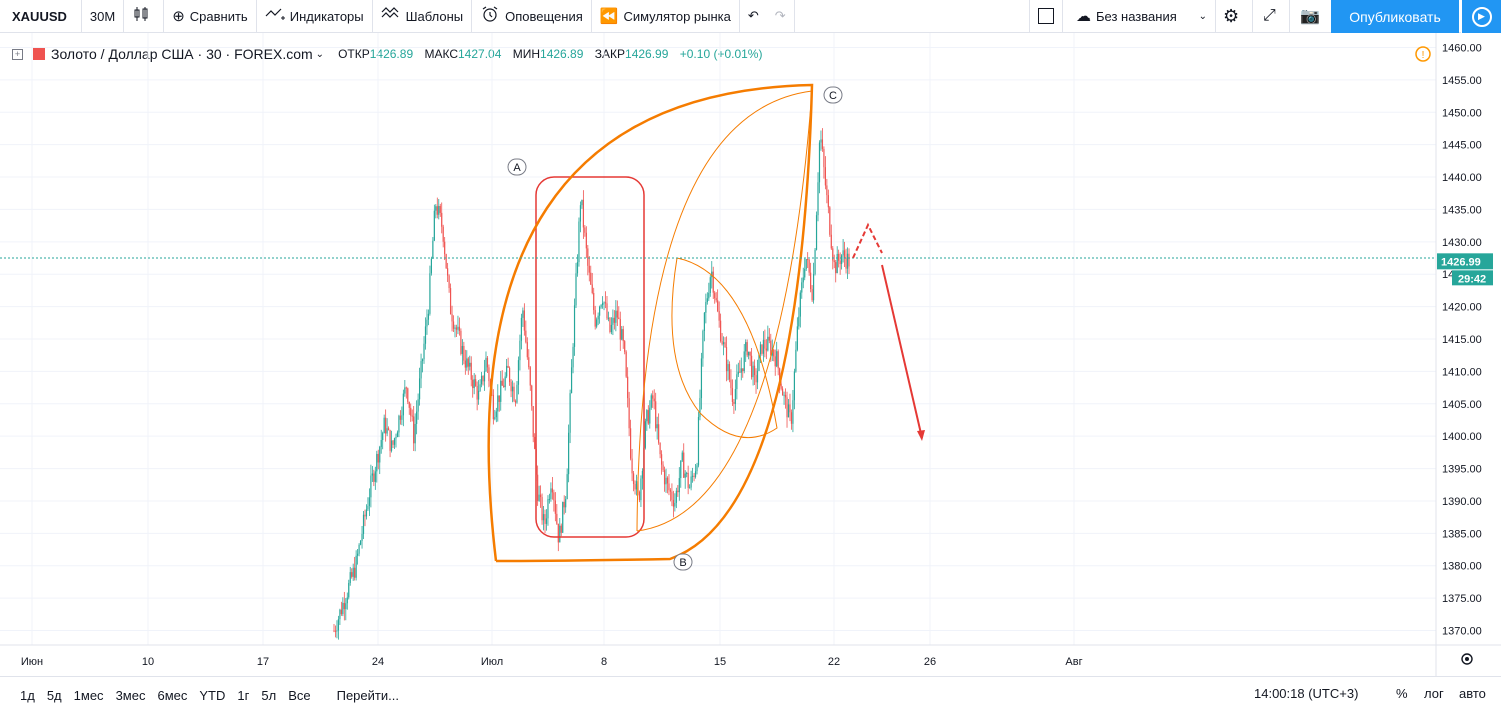 The width and height of the screenshot is (1501, 713). I want to click on range-1m: 1мес, so click(88, 695).